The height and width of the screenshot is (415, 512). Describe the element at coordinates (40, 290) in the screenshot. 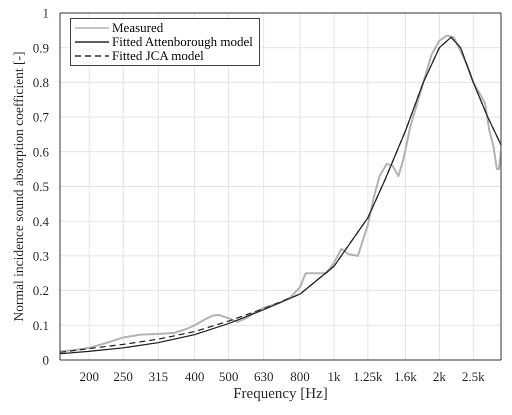

I see `y-tick-label: 0.2` at that location.